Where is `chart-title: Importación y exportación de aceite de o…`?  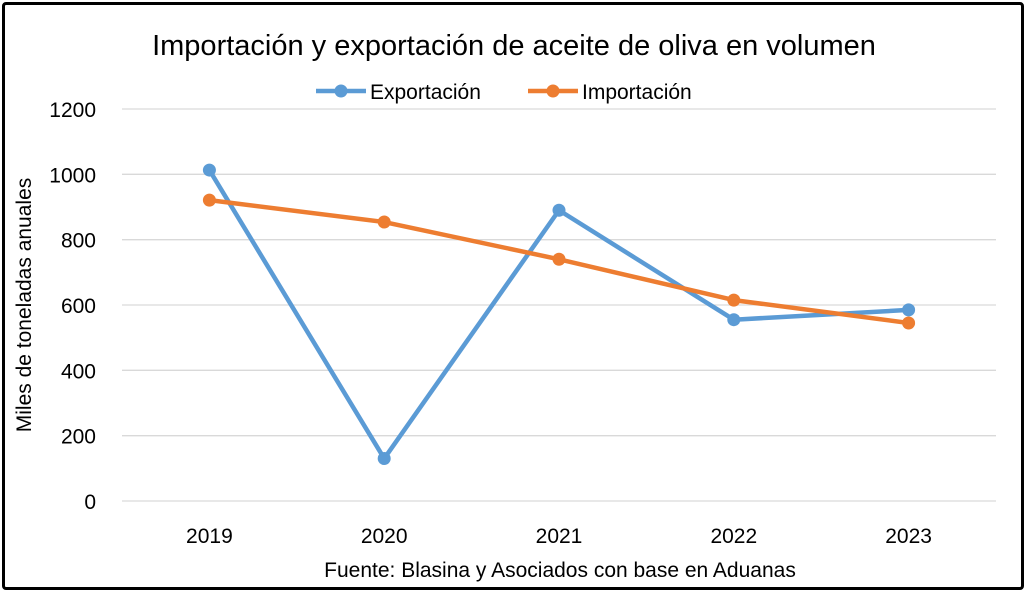
chart-title: Importación y exportación de aceite de o… is located at coordinates (514, 46).